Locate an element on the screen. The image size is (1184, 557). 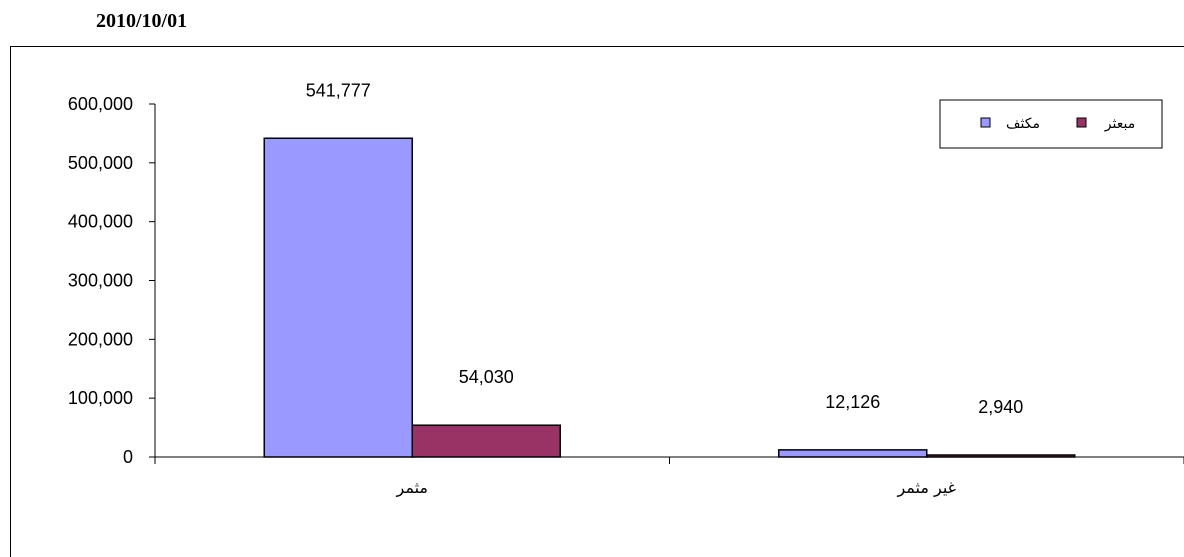
x-category-label: غير مثمر is located at coordinates (926, 488).